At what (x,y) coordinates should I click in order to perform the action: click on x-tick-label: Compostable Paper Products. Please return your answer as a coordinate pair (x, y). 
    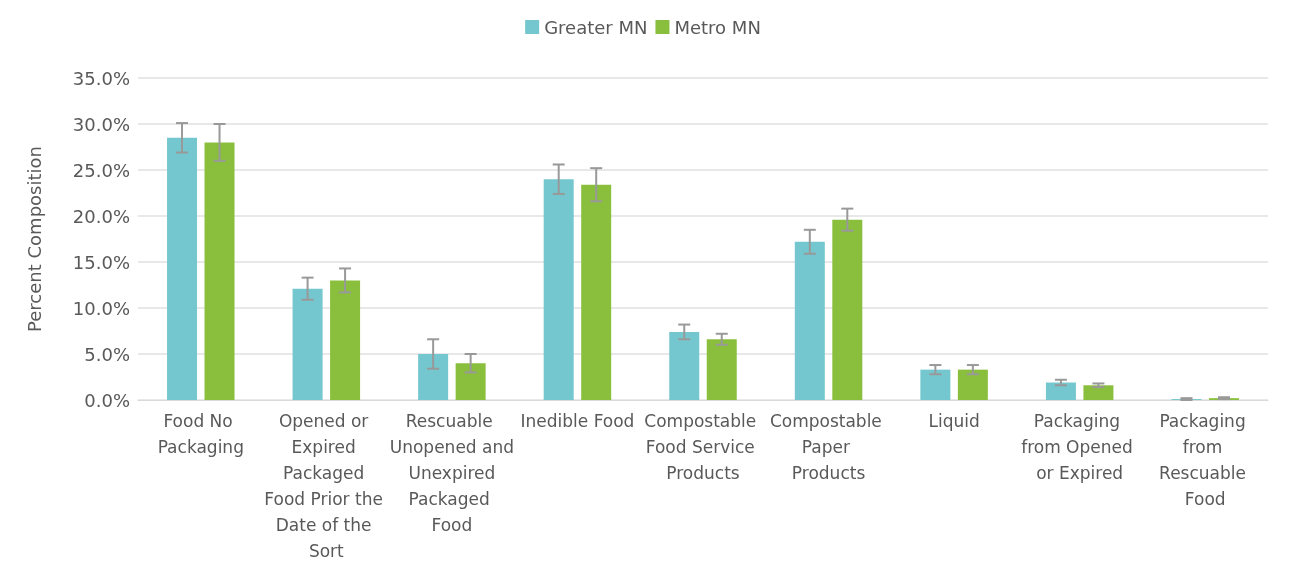
    Looking at the image, I should click on (828, 447).